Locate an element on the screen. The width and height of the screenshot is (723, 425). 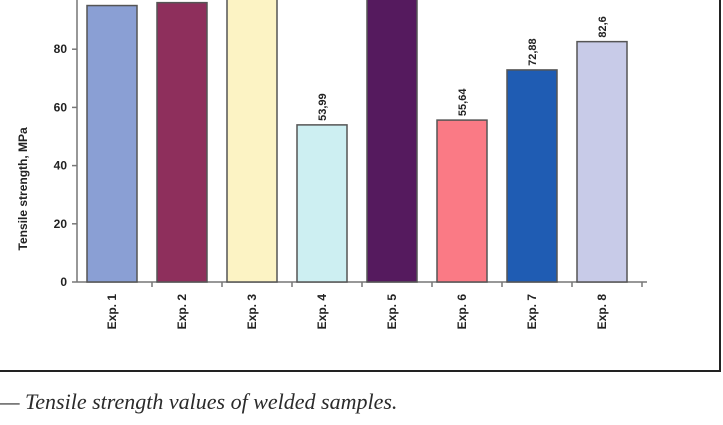
y-tick-label: 40 is located at coordinates (61, 166).